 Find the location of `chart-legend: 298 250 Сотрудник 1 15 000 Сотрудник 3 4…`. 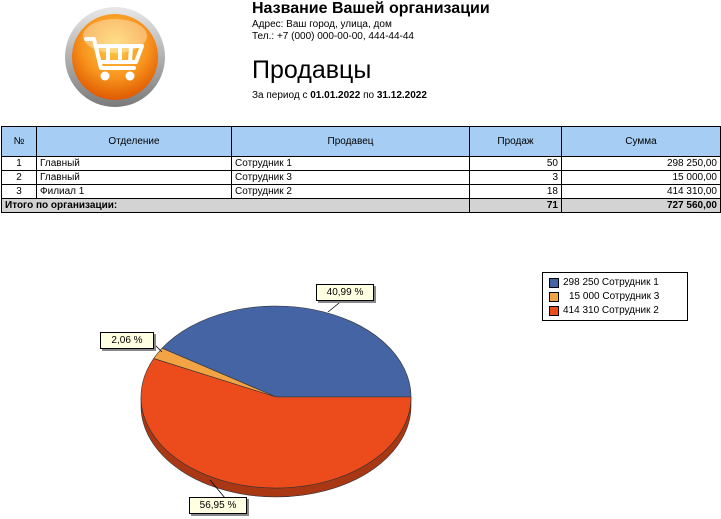

chart-legend: 298 250 Сотрудник 1 15 000 Сотрудник 3 4… is located at coordinates (615, 296).